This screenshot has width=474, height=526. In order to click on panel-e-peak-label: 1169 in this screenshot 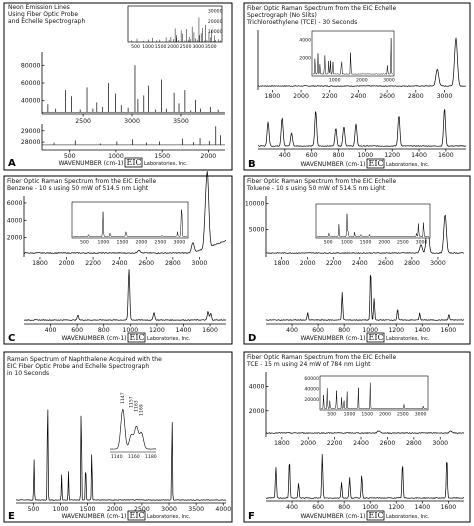, I will do `click(142, 410)`.